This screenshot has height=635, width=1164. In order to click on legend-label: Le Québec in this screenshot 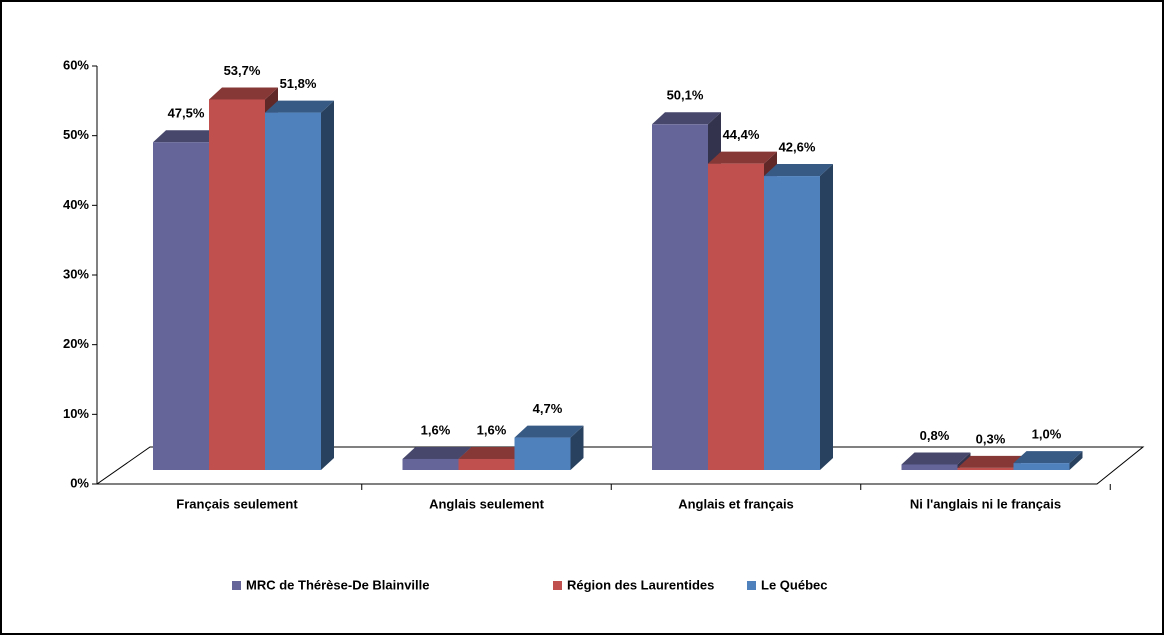, I will do `click(794, 584)`.